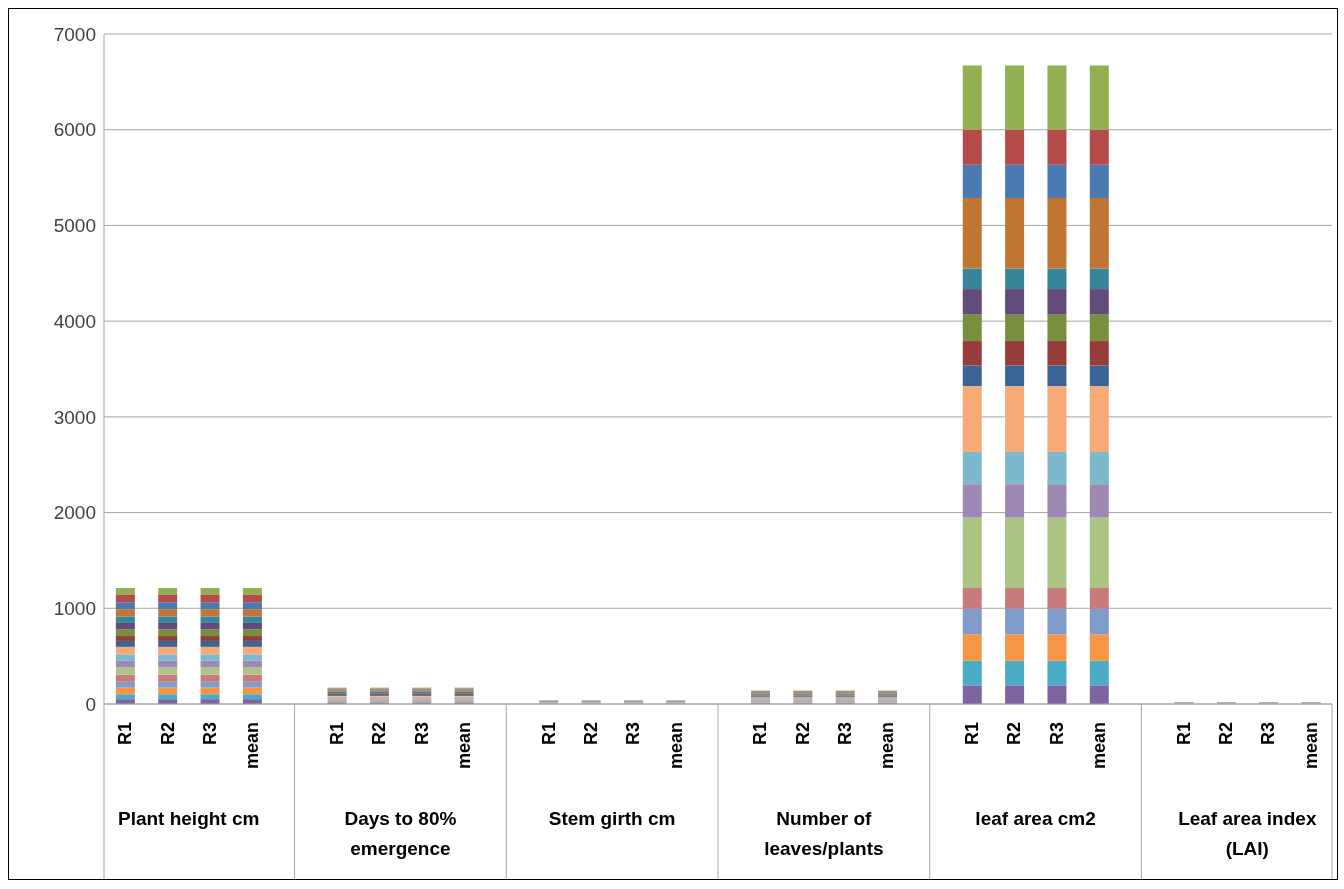 Image resolution: width=1344 pixels, height=889 pixels. I want to click on y-tick-label: 4000, so click(74, 321).